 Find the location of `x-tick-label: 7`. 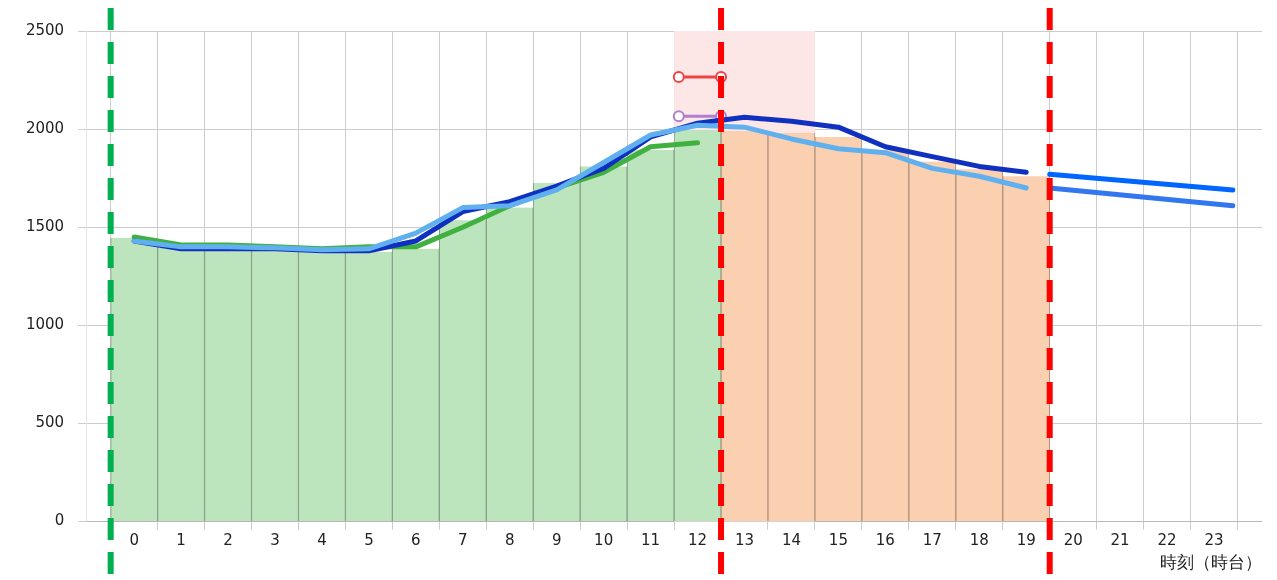

x-tick-label: 7 is located at coordinates (463, 540).